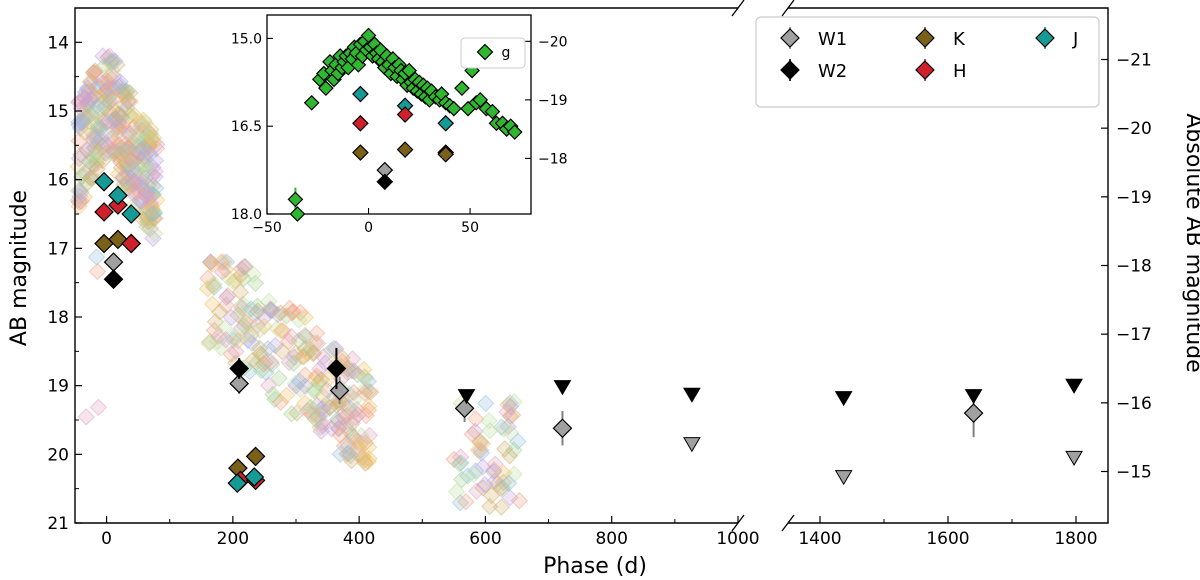 This screenshot has width=1200, height=580. Describe the element at coordinates (1134, 198) in the screenshot. I see `y-right-tick-label: −19` at that location.